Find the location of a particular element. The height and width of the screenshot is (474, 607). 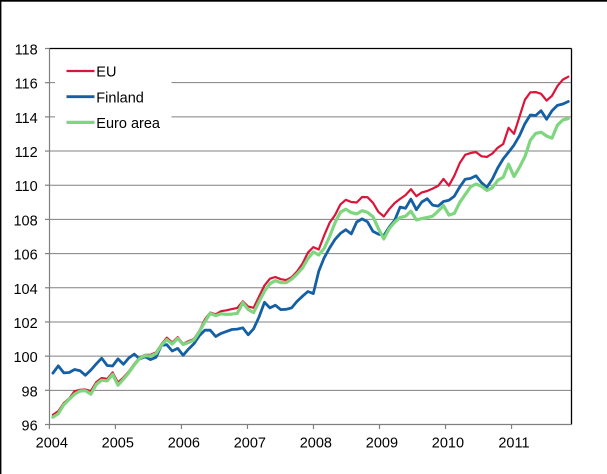

svg-text: 104 is located at coordinates (25, 290).